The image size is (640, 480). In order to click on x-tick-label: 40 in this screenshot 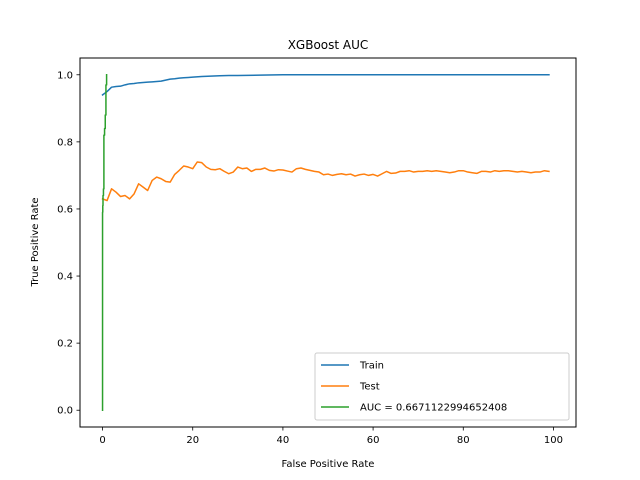, I will do `click(283, 440)`.